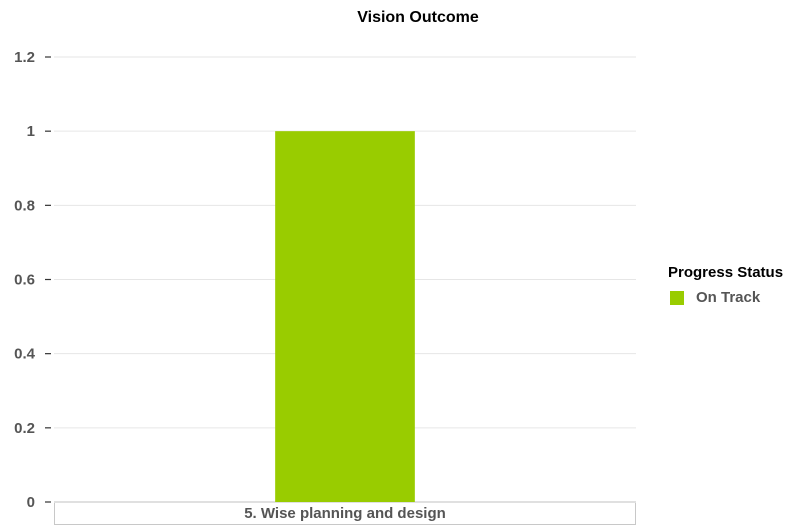 Image resolution: width=809 pixels, height=527 pixels. I want to click on legend-swatch, so click(677, 297).